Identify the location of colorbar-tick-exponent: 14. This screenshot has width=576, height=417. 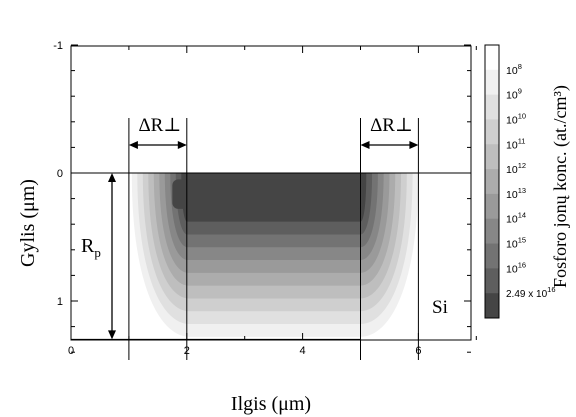
(522, 215).